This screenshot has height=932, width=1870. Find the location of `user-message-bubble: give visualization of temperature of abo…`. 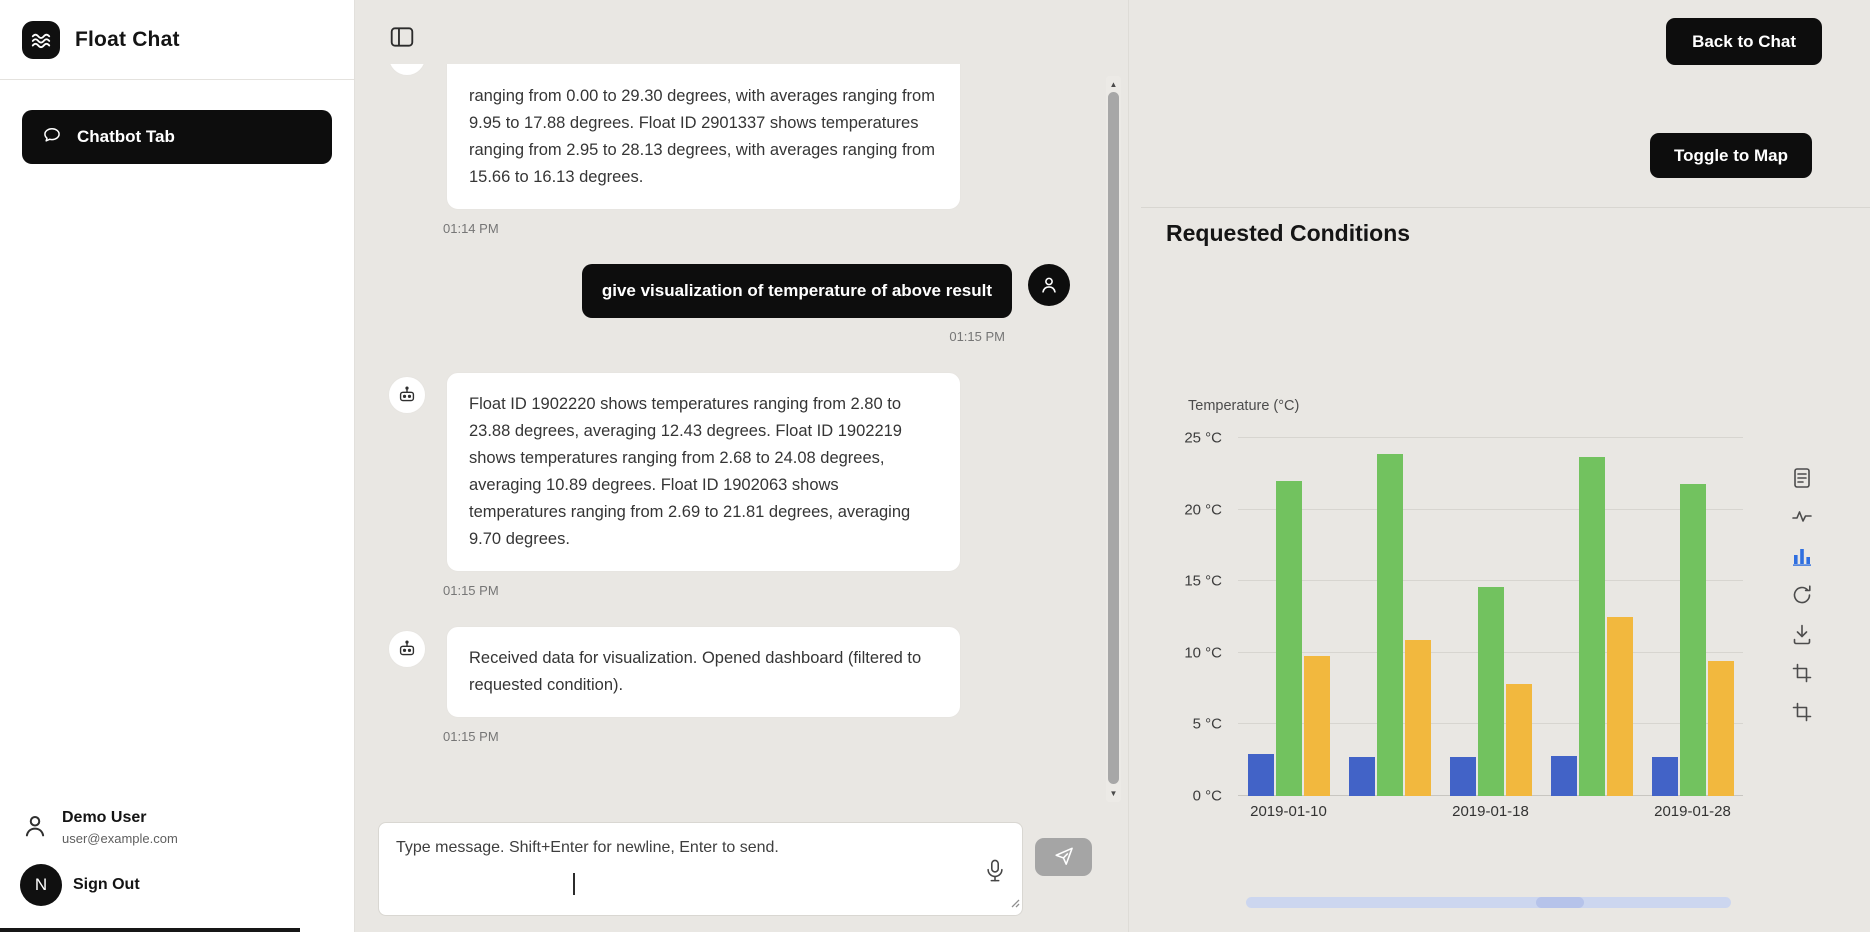

user-message-bubble: give visualization of temperature of abo… is located at coordinates (796, 291).